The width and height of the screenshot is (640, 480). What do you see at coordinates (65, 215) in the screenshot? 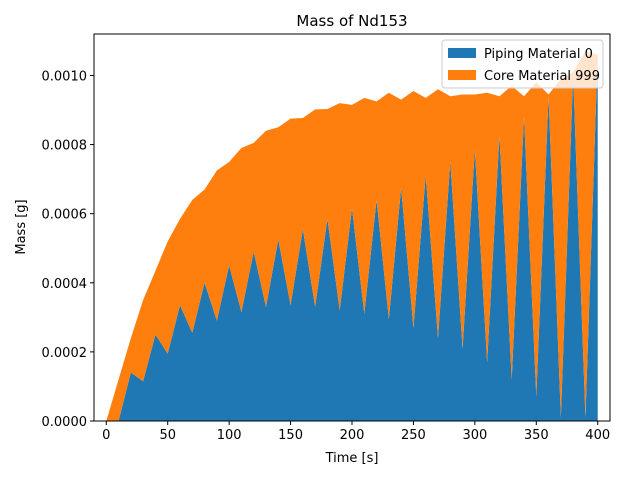
I see `y-tick-label: 0.0006` at bounding box center [65, 215].